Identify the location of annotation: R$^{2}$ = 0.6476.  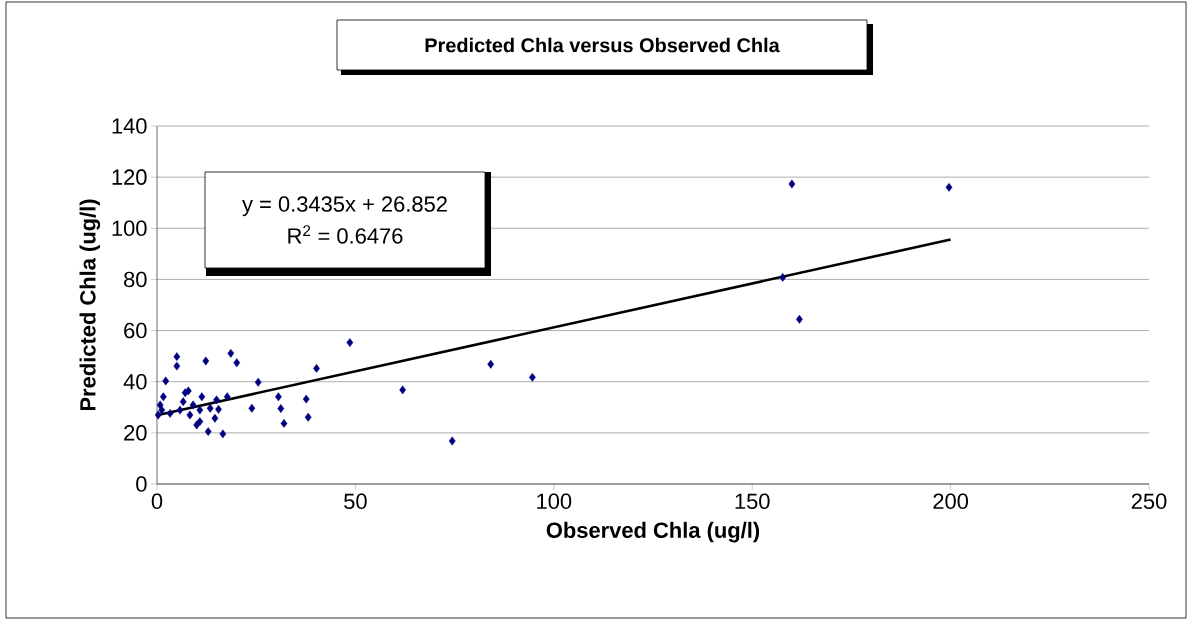
(345, 234).